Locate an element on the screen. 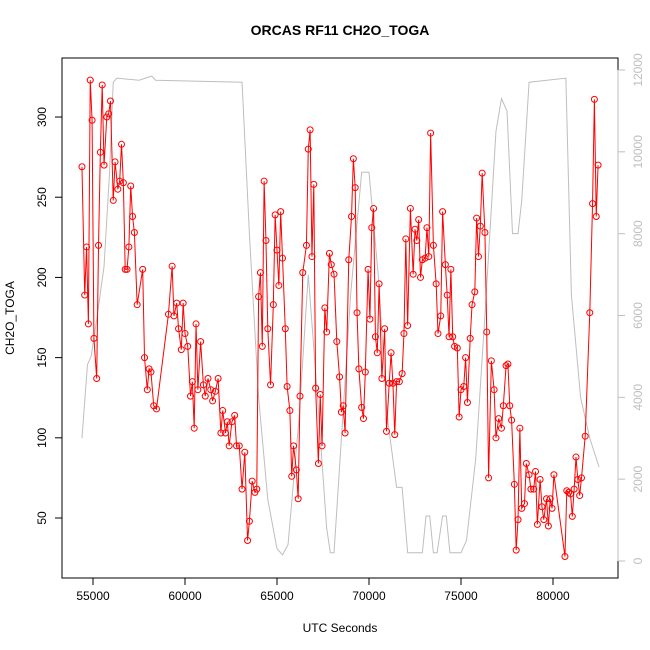 Image resolution: width=650 pixels, height=650 pixels. chart-title: ORCAS RF11 CH2O_TOGA is located at coordinates (340, 30).